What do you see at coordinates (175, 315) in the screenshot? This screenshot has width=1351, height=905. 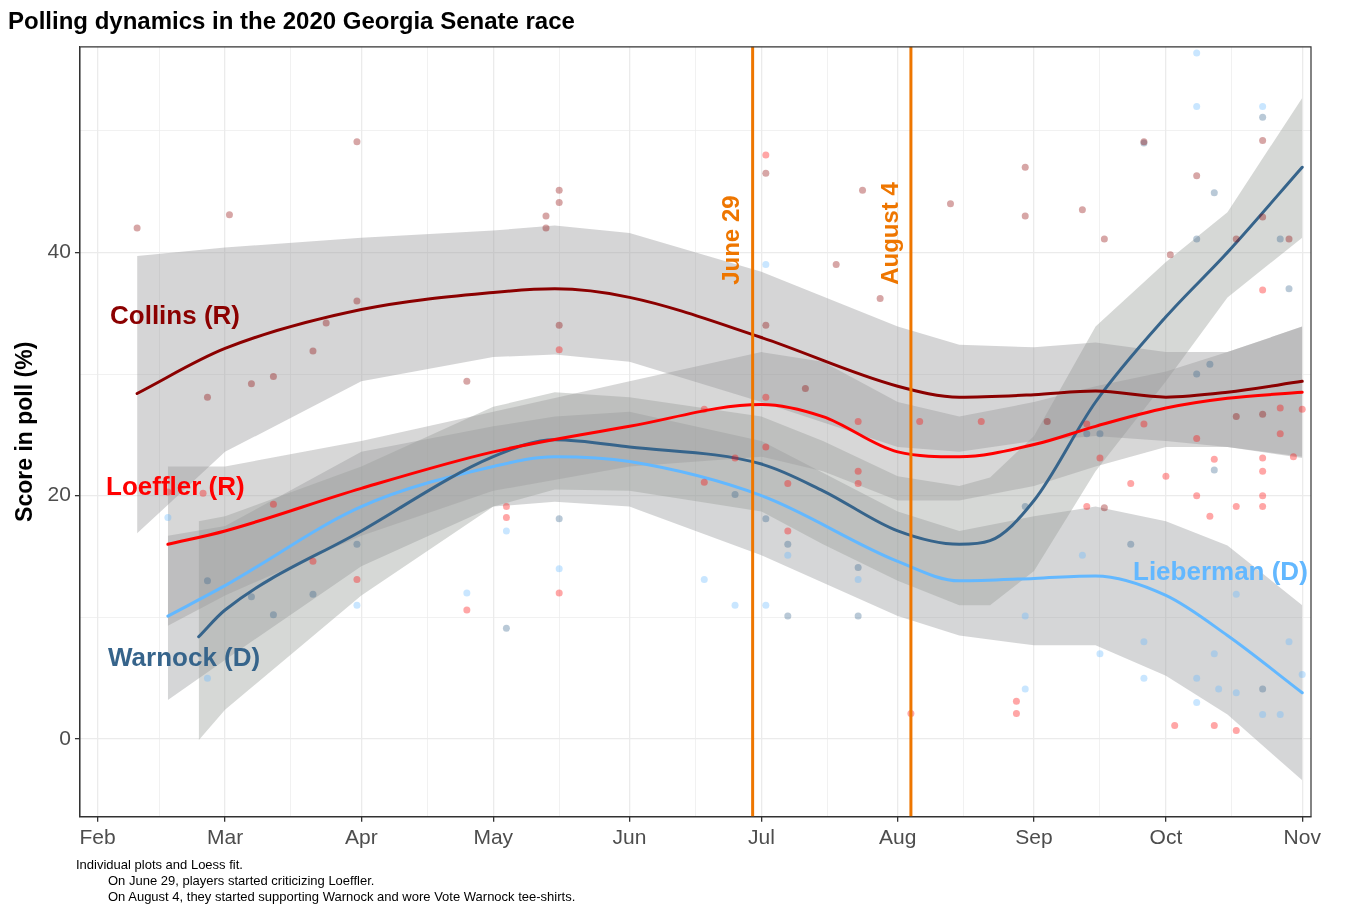 I see `series-label: Collins (R)` at bounding box center [175, 315].